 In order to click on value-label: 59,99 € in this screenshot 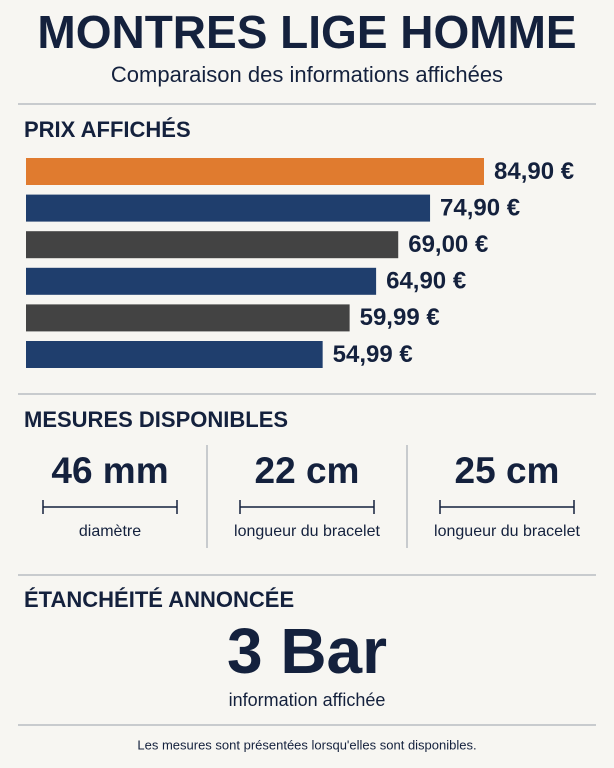, I will do `click(400, 317)`.